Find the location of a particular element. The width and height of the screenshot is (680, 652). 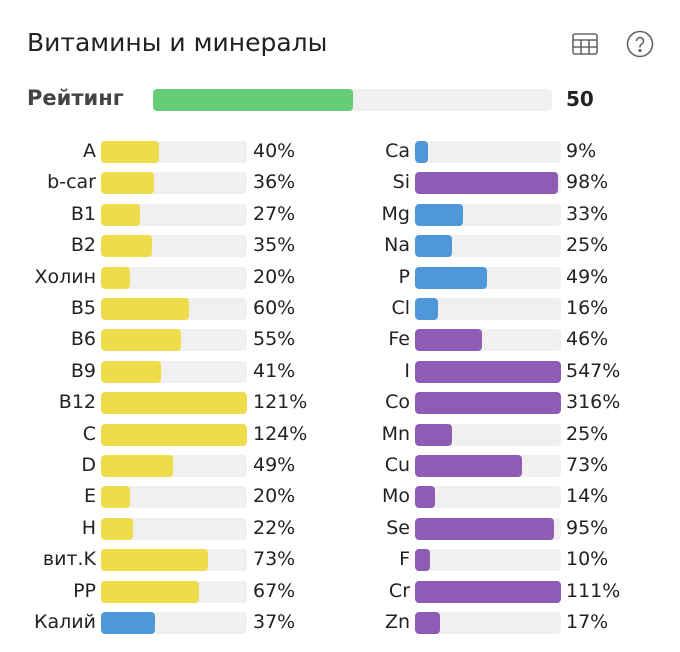

table-icon is located at coordinates (585, 44).